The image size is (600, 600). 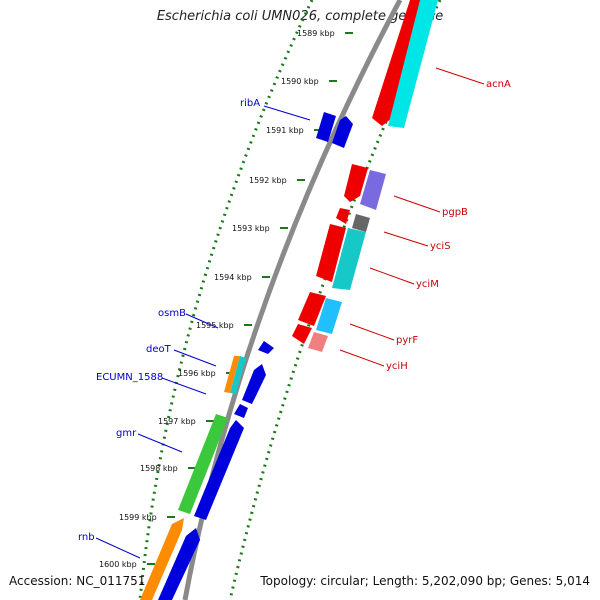 What do you see at coordinates (326, 127) in the screenshot?
I see `gene-ribA-block1` at bounding box center [326, 127].